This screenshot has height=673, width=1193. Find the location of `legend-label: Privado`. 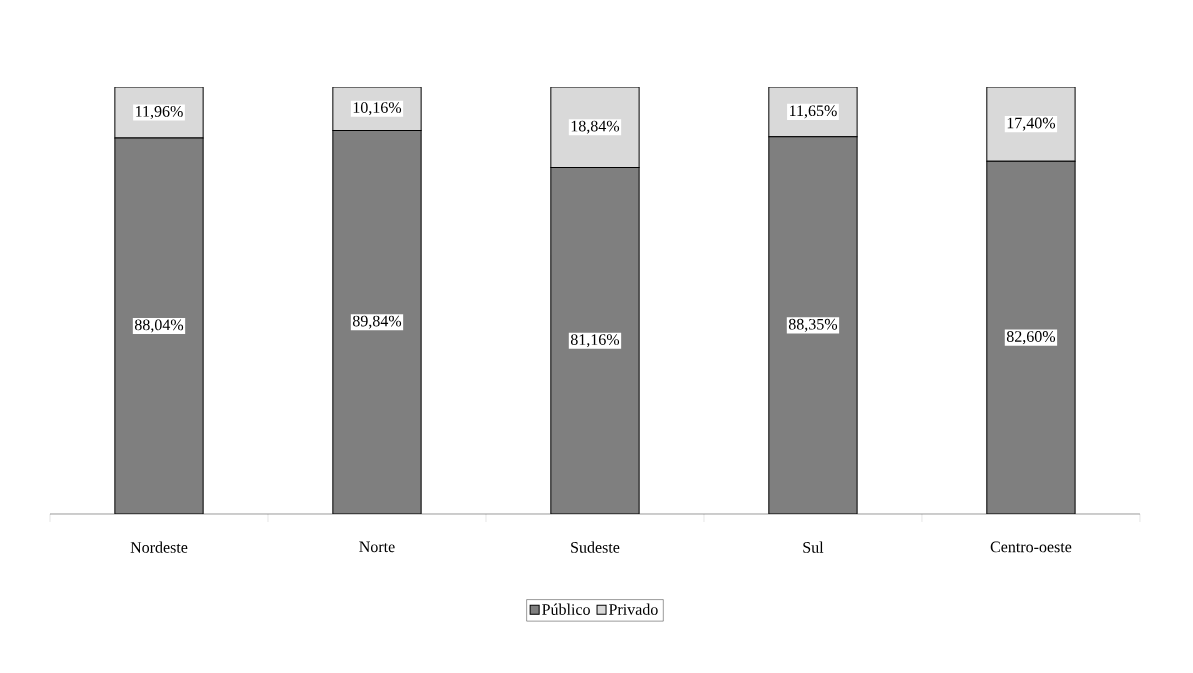

legend-label: Privado is located at coordinates (633, 609).